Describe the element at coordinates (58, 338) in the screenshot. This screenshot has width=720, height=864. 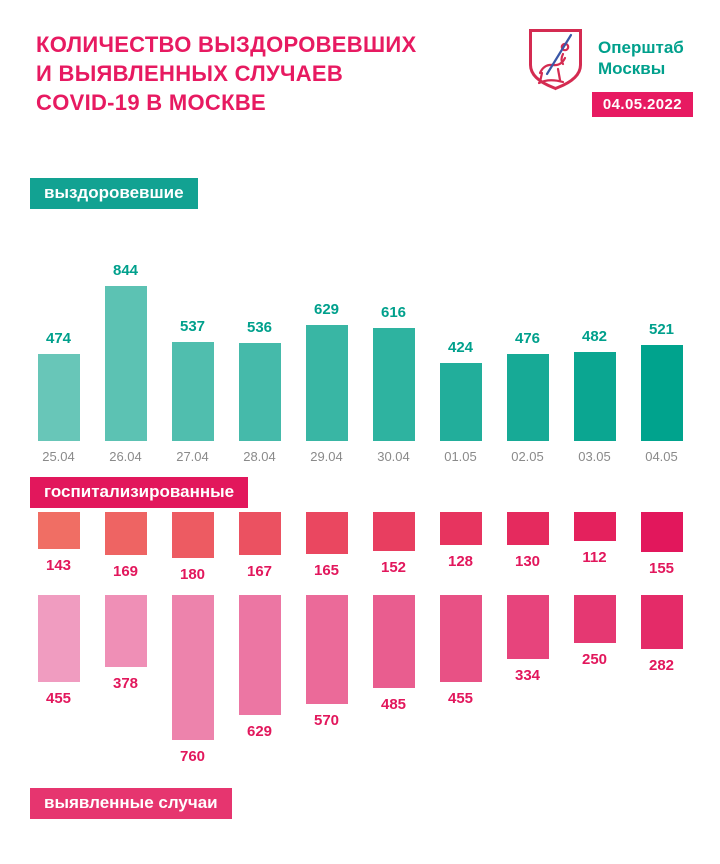
I see `recovered-bar-value-label: 474` at that location.